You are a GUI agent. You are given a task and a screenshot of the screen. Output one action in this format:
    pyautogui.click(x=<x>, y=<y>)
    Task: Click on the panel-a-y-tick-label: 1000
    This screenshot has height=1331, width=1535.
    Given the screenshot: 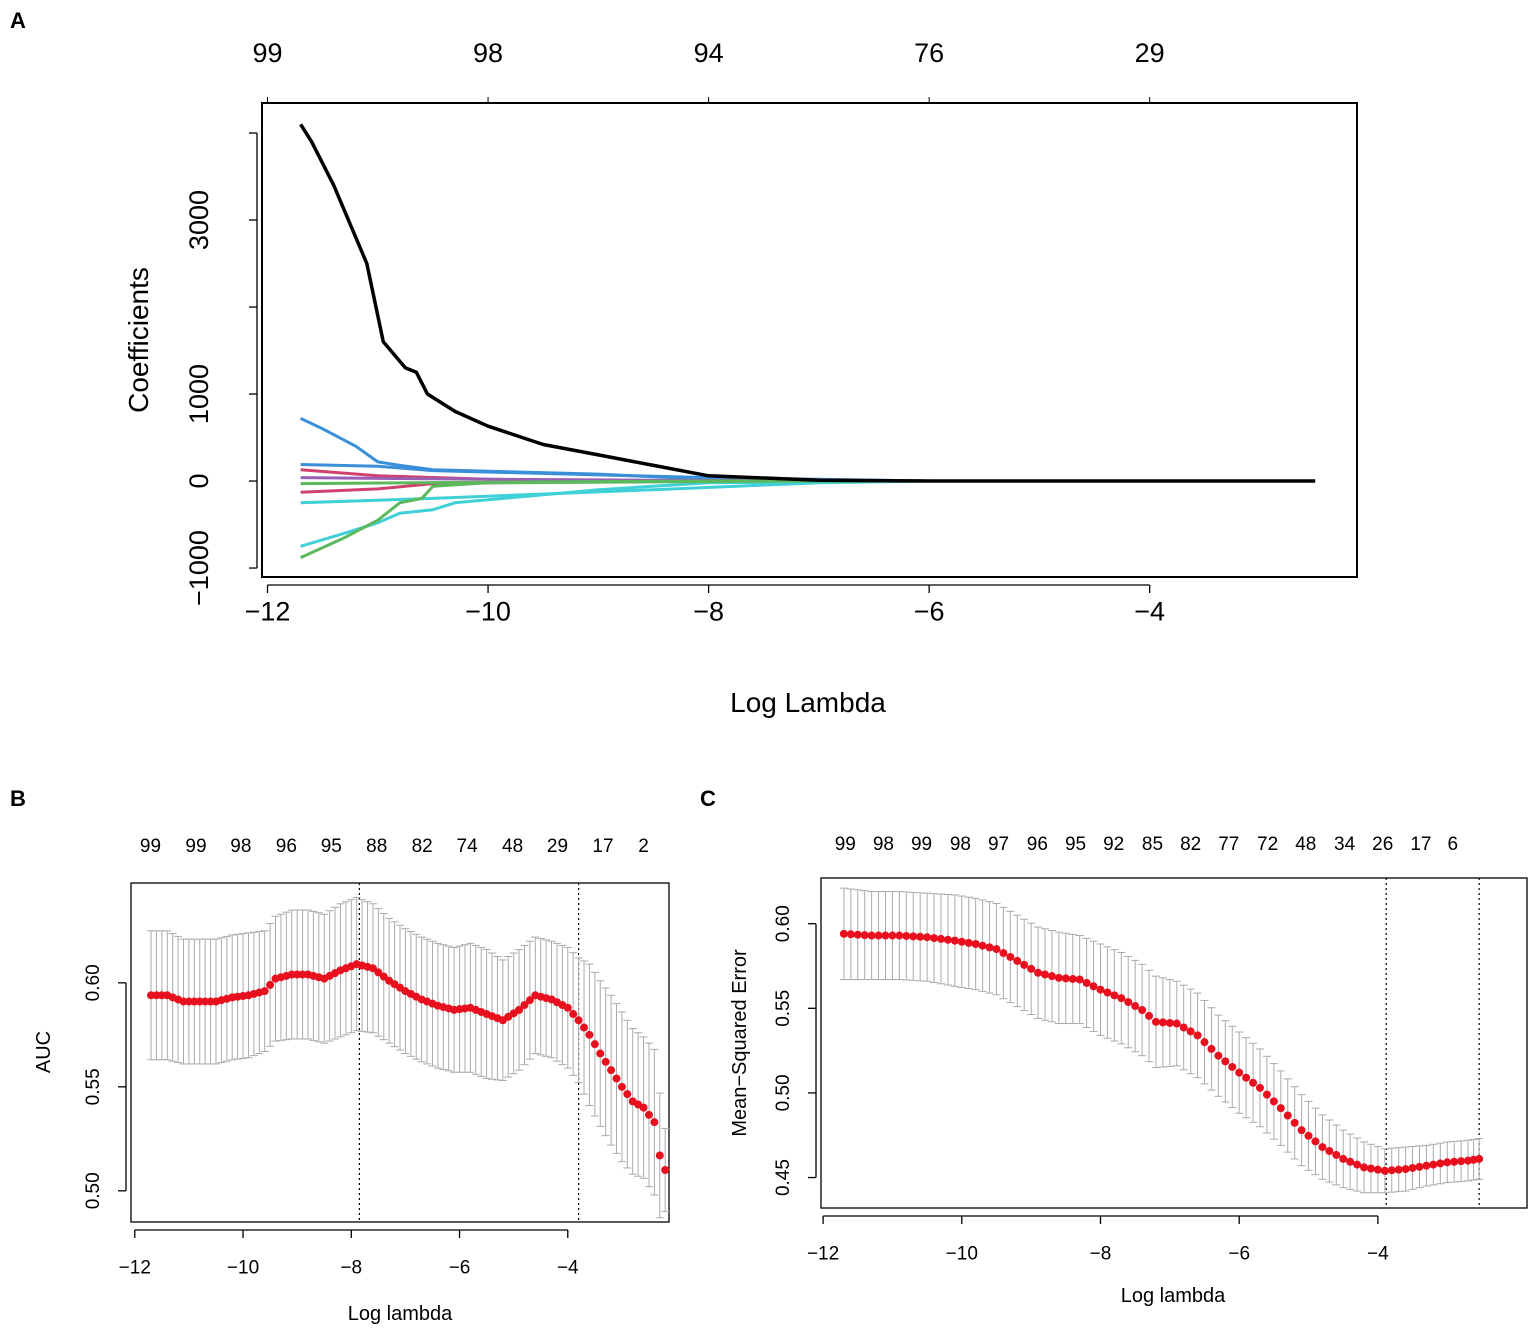 What is the action you would take?
    pyautogui.click(x=199, y=394)
    